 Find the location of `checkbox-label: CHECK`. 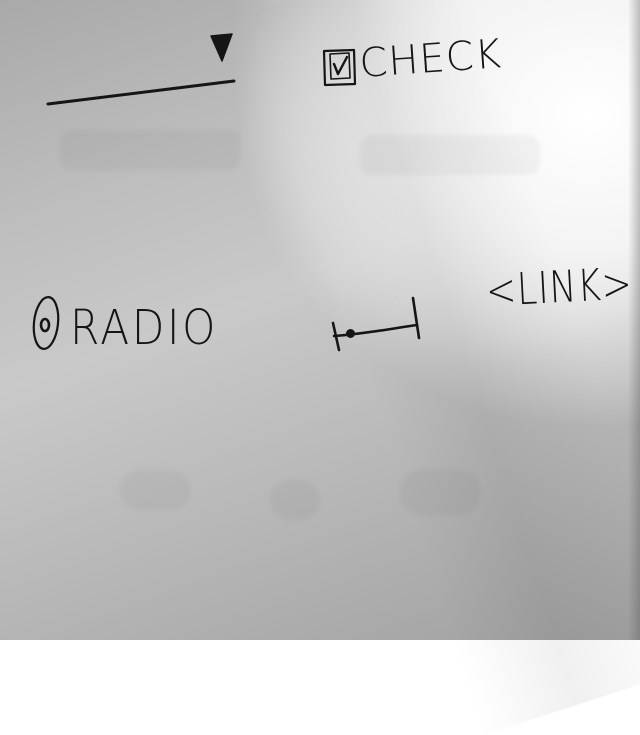

checkbox-label: CHECK is located at coordinates (431, 59).